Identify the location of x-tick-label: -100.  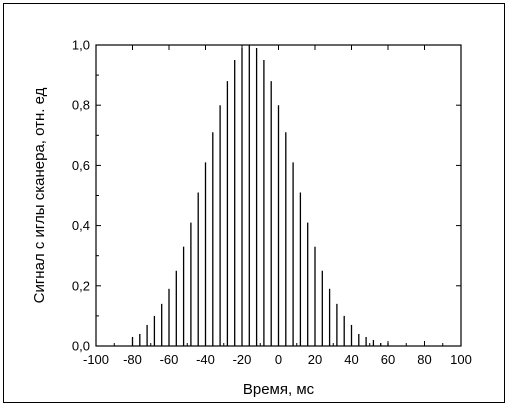
(96, 359).